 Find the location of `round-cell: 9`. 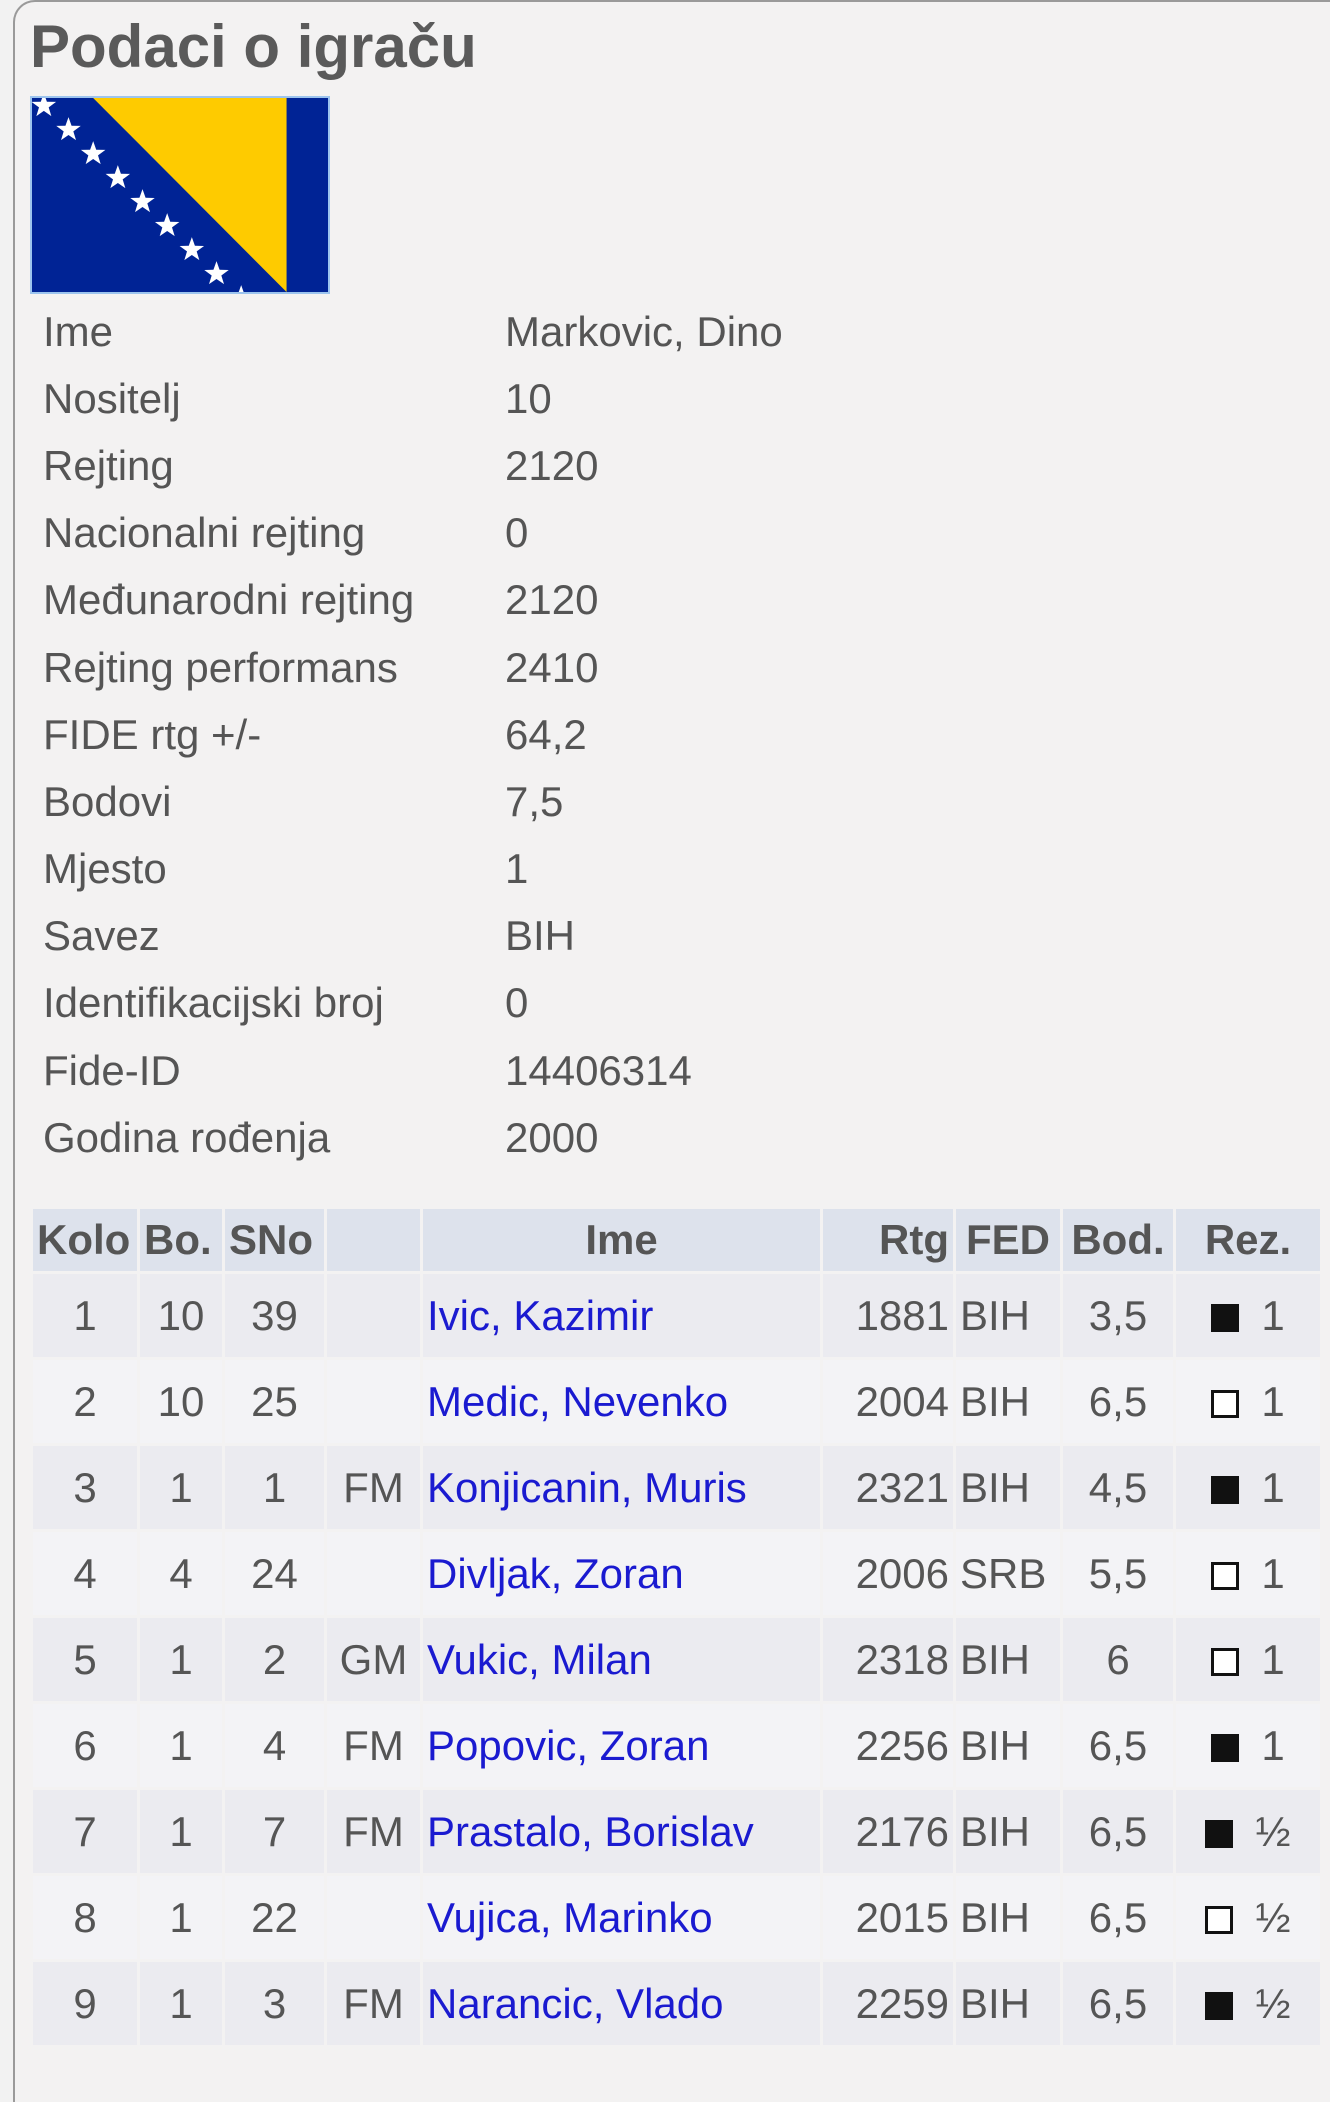

round-cell: 9 is located at coordinates (85, 2003).